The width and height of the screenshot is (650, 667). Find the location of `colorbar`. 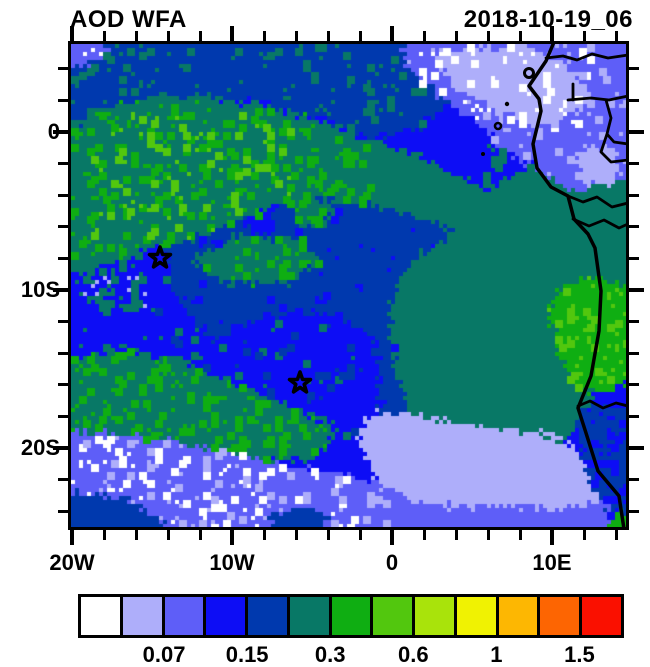

colorbar is located at coordinates (351, 616).